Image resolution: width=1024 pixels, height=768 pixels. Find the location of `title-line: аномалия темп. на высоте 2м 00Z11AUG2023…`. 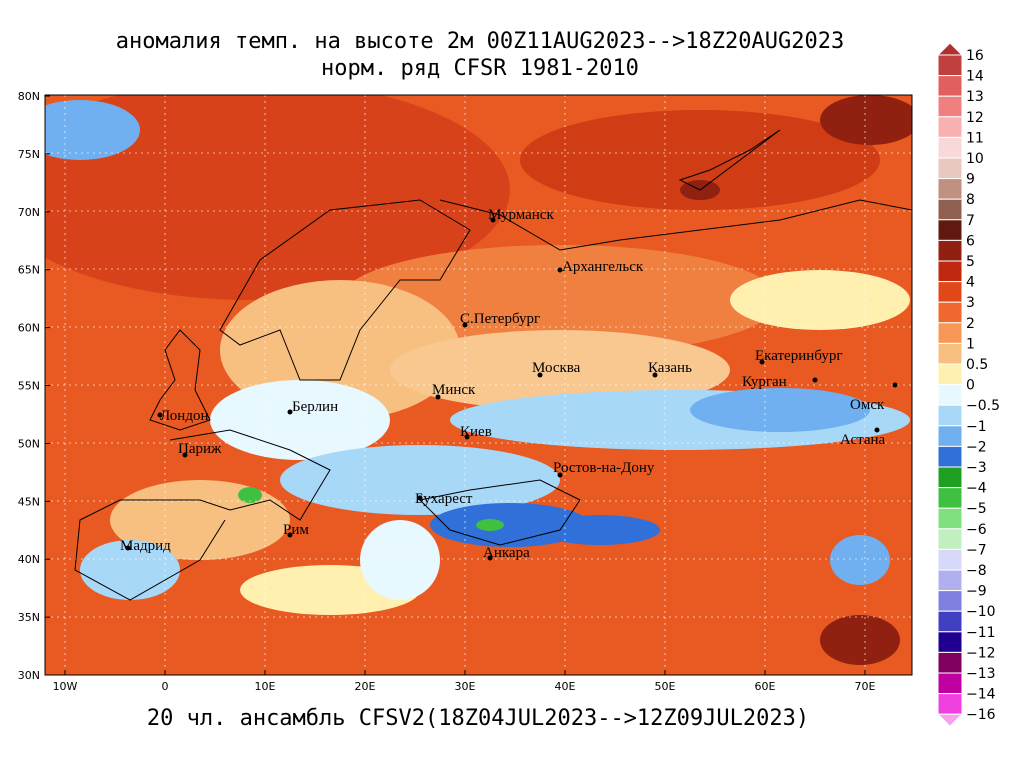

title-line: аномалия темп. на высоте 2м 00Z11AUG2023… is located at coordinates (480, 41).